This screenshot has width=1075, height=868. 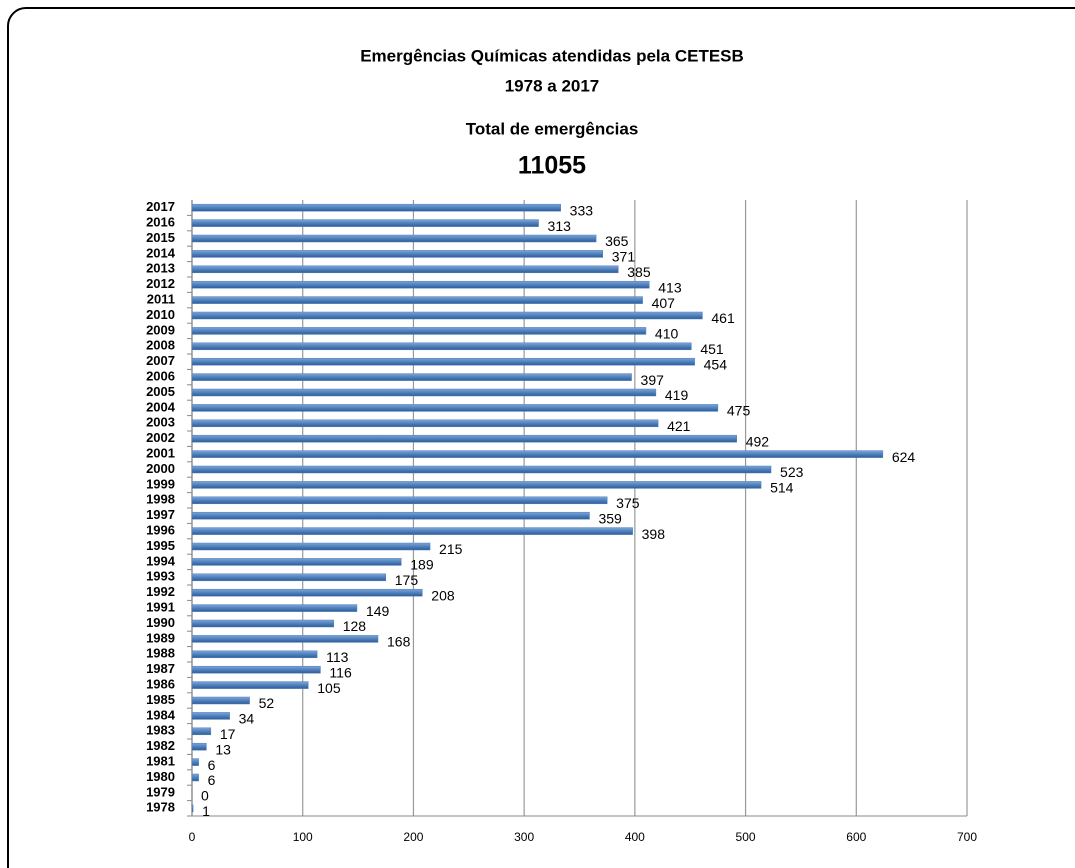 I want to click on y-tick-label: 1984, so click(x=161, y=714).